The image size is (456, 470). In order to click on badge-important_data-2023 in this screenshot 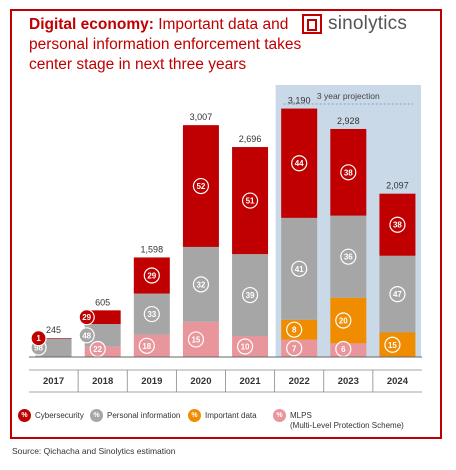, I will do `click(343, 320)`.